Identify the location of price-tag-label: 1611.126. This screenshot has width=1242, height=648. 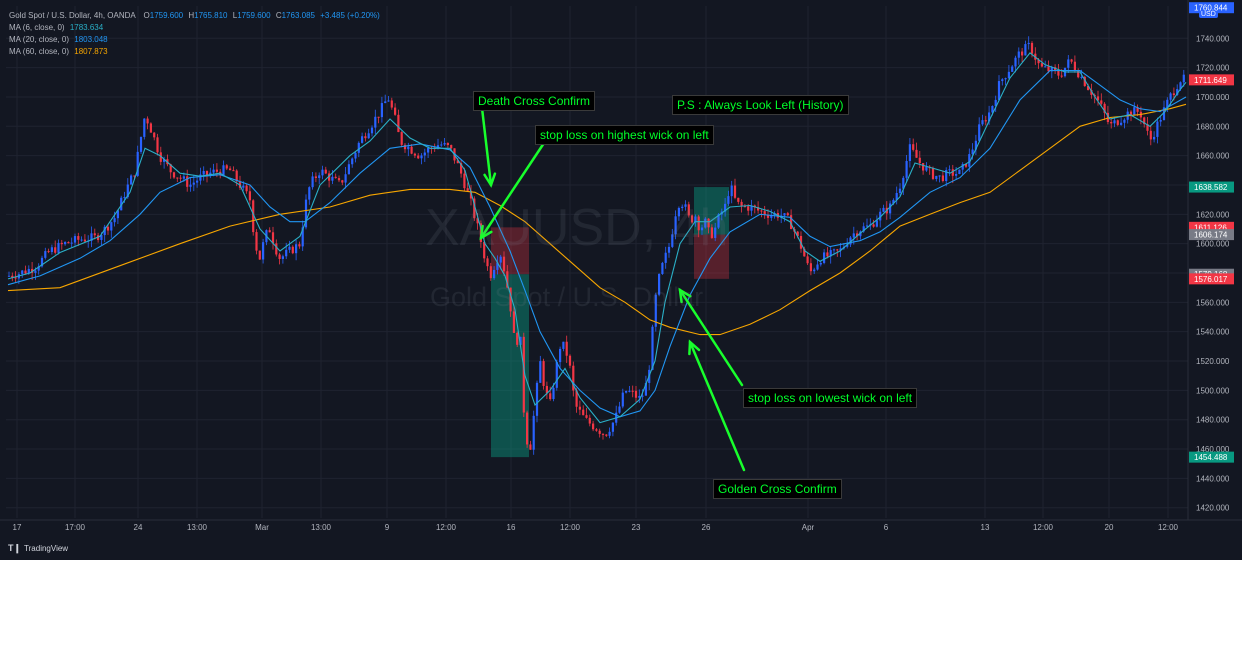
(1210, 227).